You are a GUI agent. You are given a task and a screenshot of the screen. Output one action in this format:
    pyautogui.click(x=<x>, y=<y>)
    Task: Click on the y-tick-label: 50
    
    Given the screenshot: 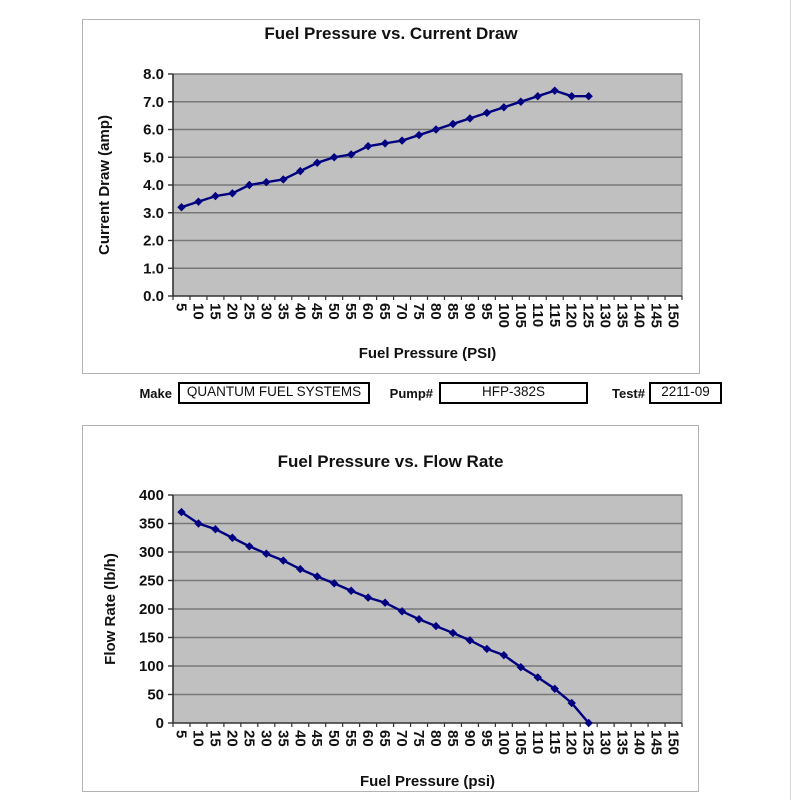 What is the action you would take?
    pyautogui.click(x=155, y=695)
    